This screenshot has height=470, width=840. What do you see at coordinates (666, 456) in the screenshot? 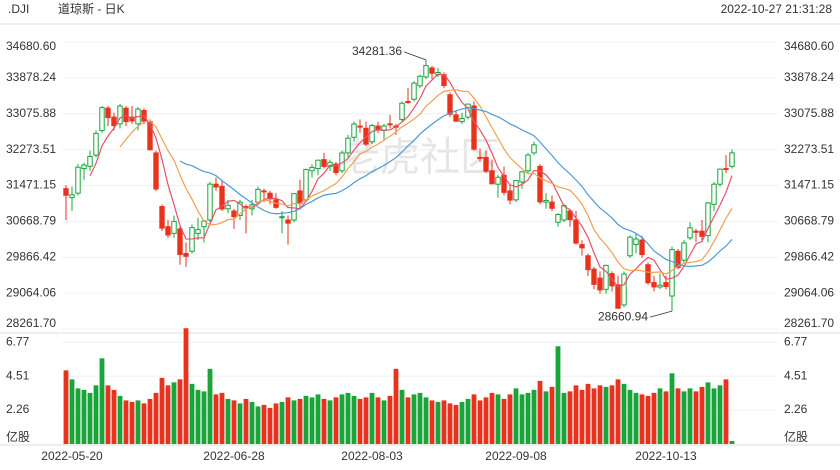
I see `x-tick-label: 2022-10-13` at bounding box center [666, 456].